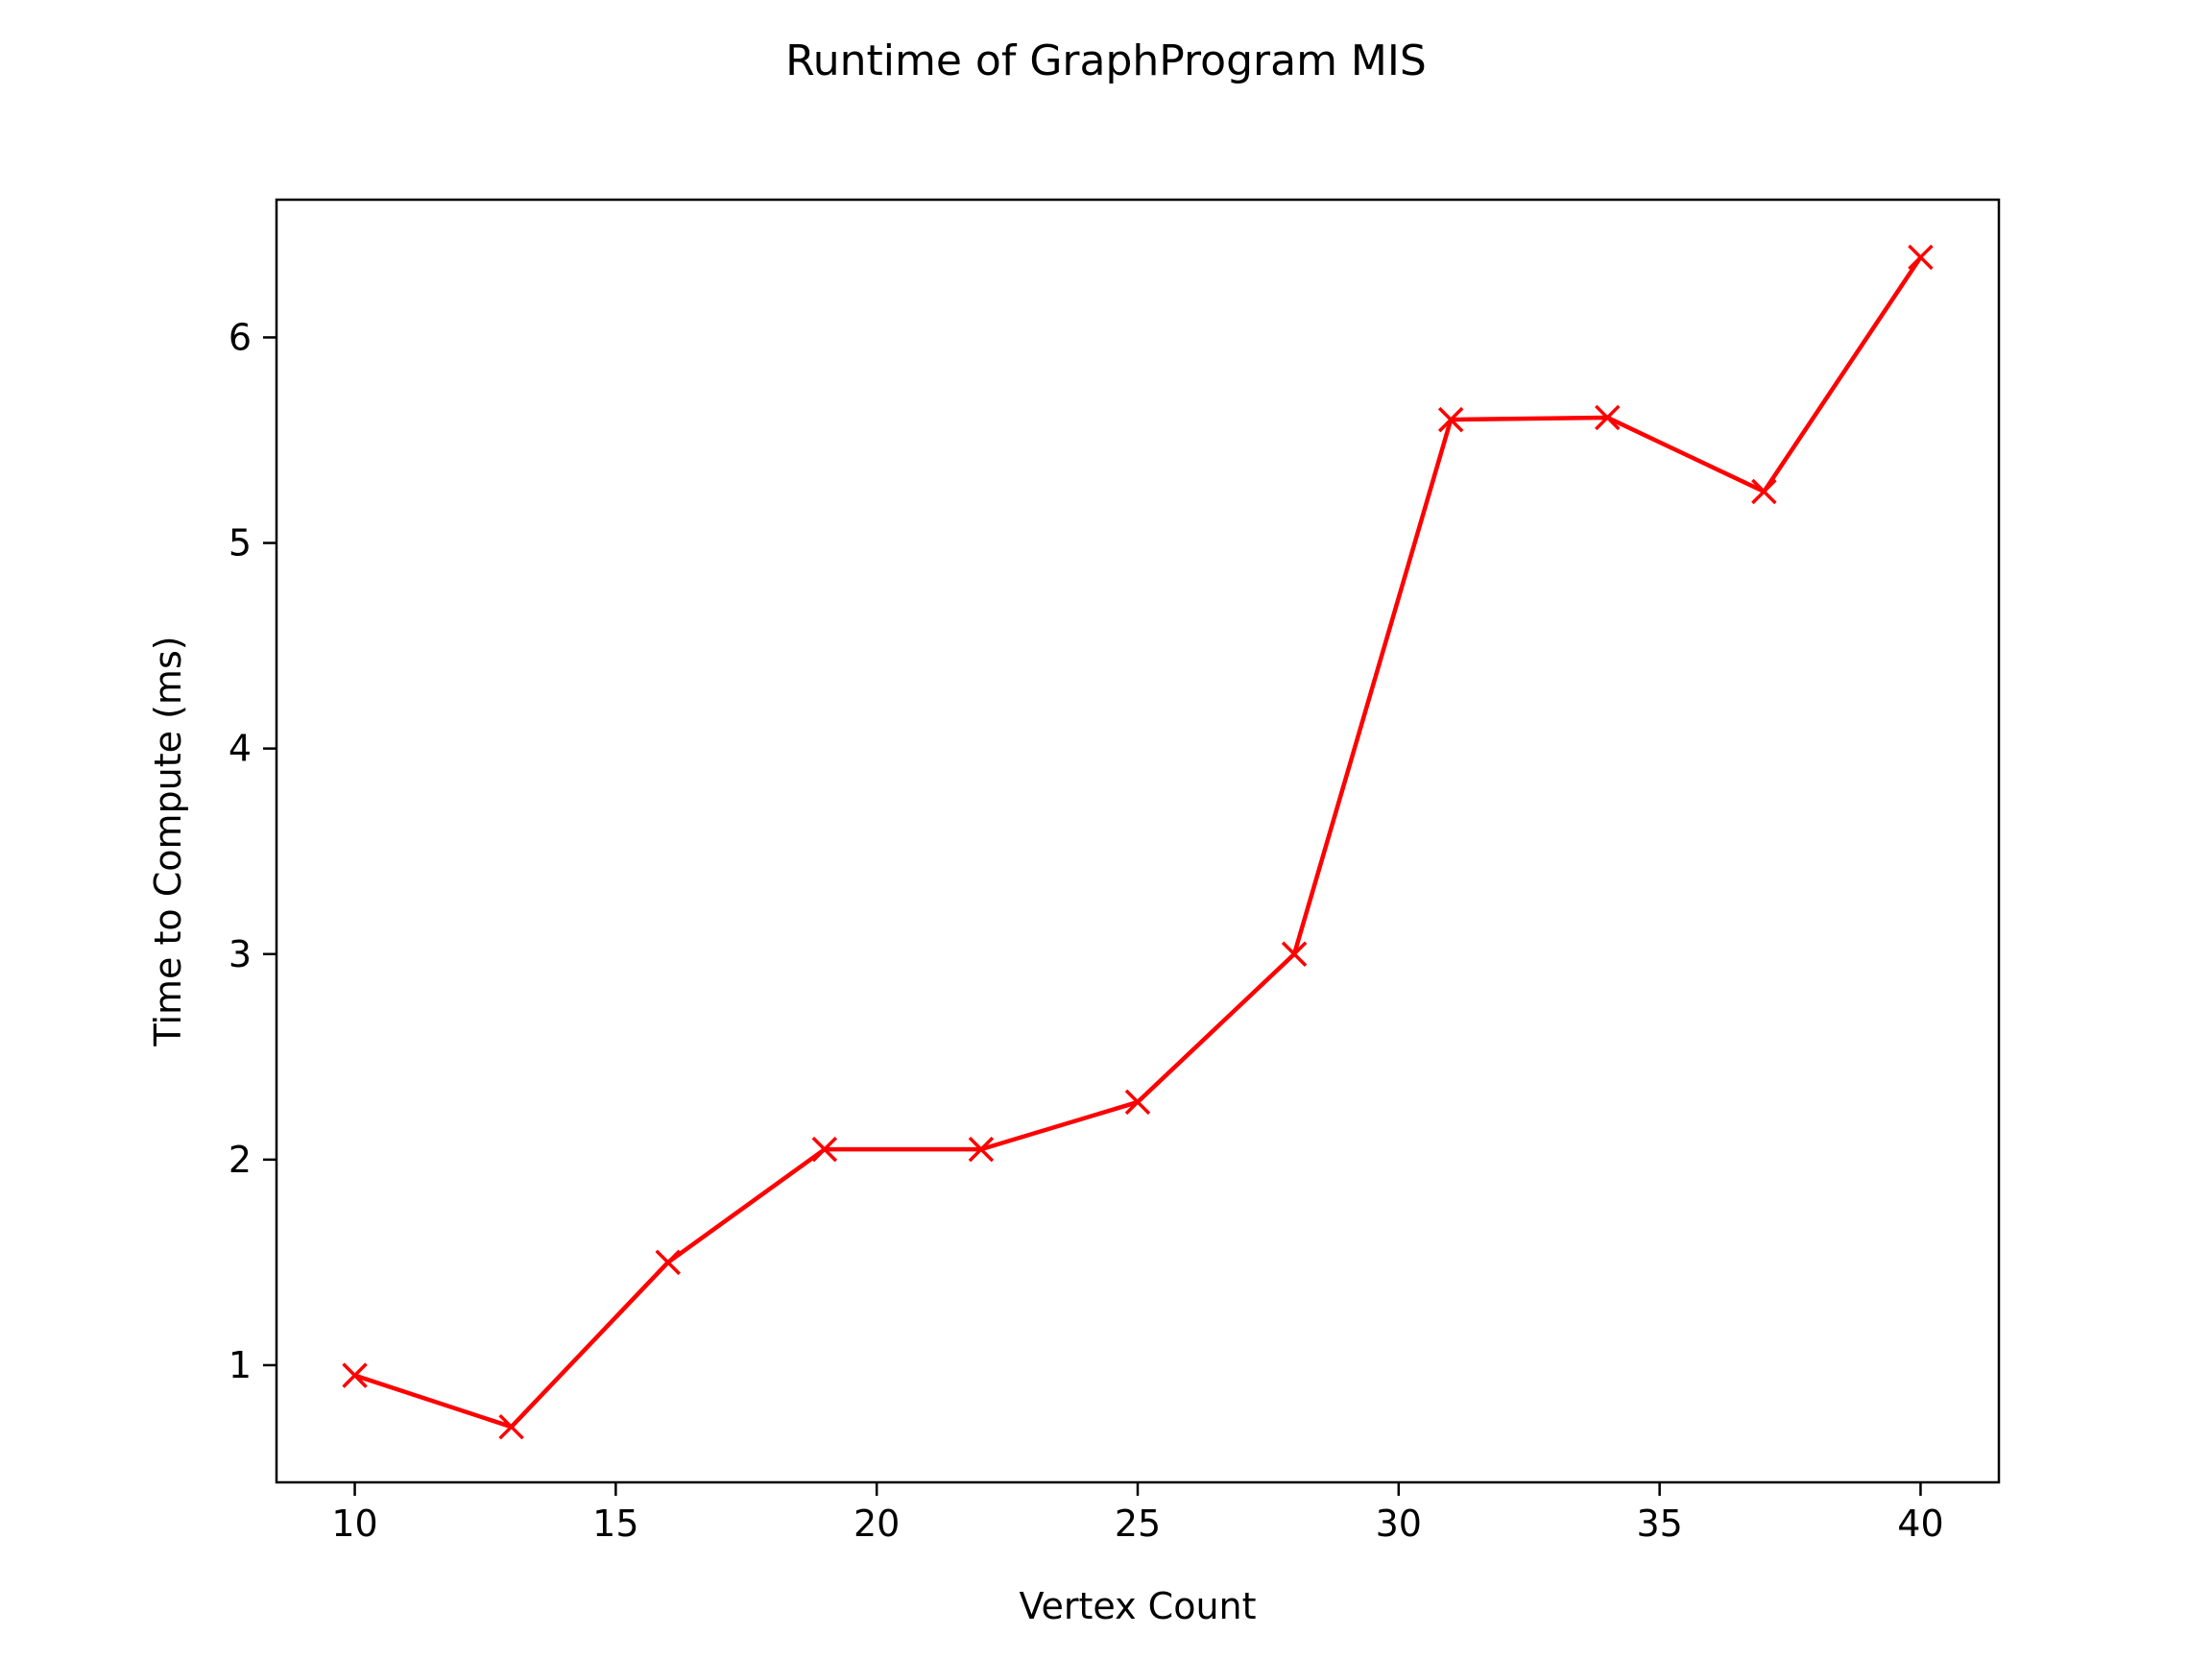  What do you see at coordinates (240, 337) in the screenshot?
I see `y-tick-label: 6` at bounding box center [240, 337].